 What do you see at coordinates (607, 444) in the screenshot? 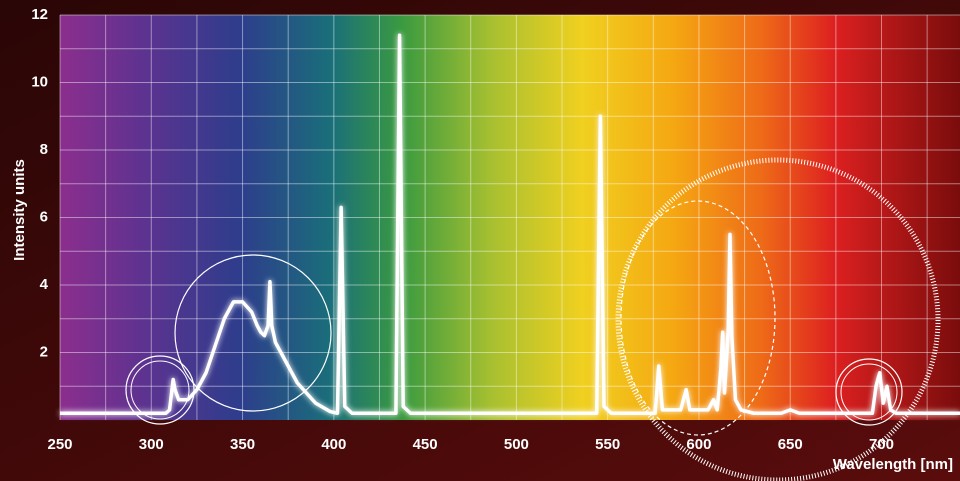
I see `x-tick-label: 550` at bounding box center [607, 444].